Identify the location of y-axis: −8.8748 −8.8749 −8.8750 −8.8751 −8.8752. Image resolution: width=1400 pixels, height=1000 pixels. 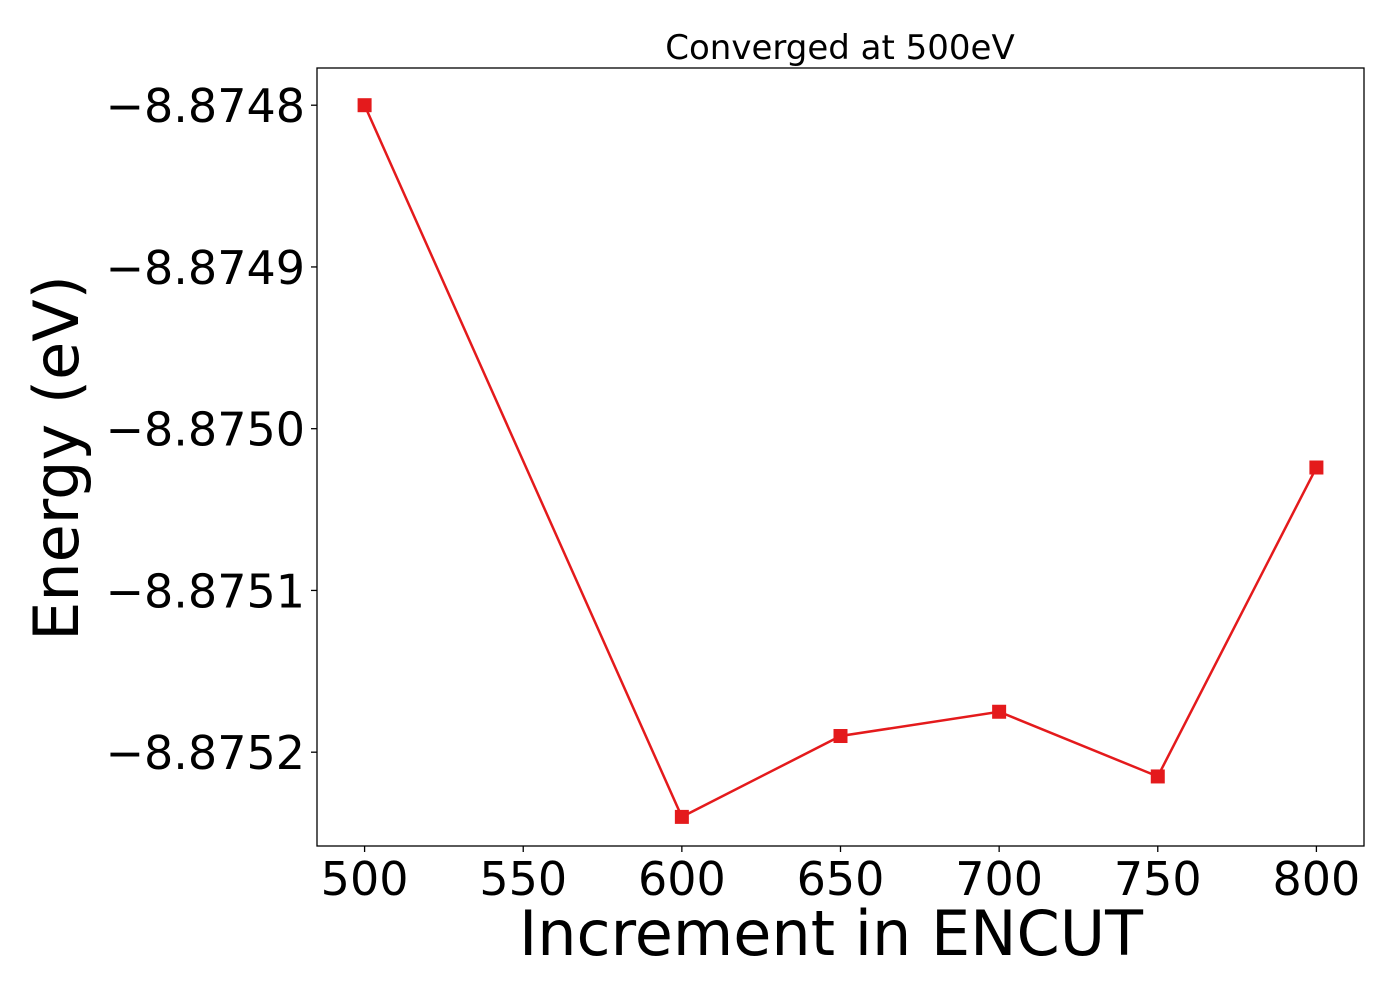
(211, 429).